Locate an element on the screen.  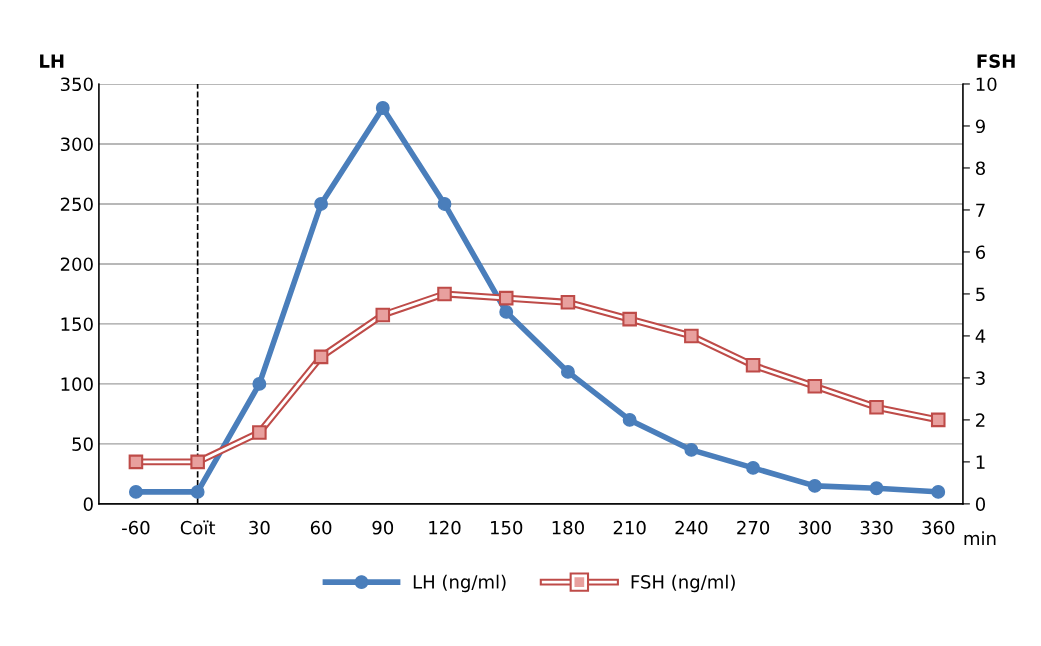
y2-tick-label: 1 is located at coordinates (980, 462).